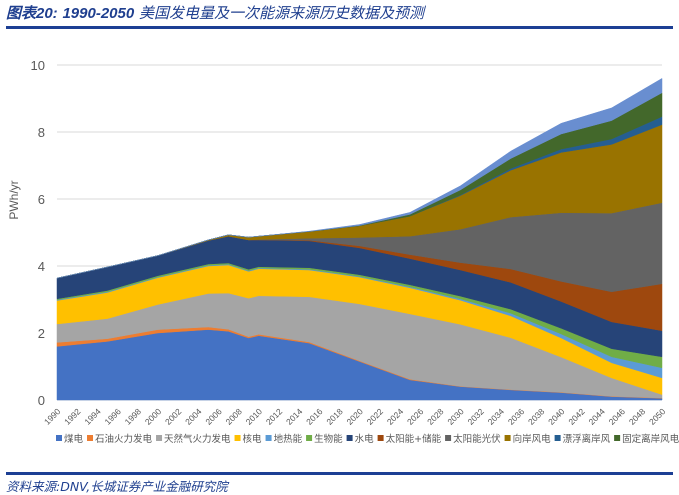  I want to click on x-tick-label: 2004, so click(193, 416).